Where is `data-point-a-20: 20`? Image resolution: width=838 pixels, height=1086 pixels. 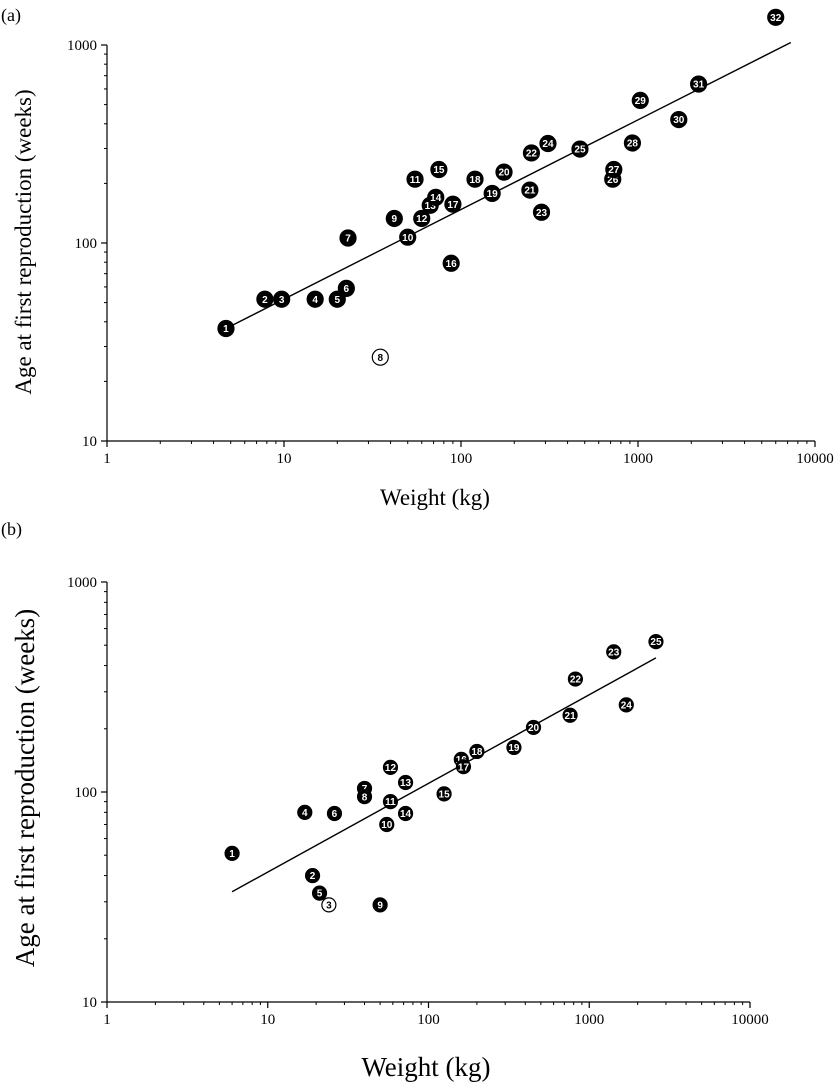 data-point-a-20: 20 is located at coordinates (504, 172).